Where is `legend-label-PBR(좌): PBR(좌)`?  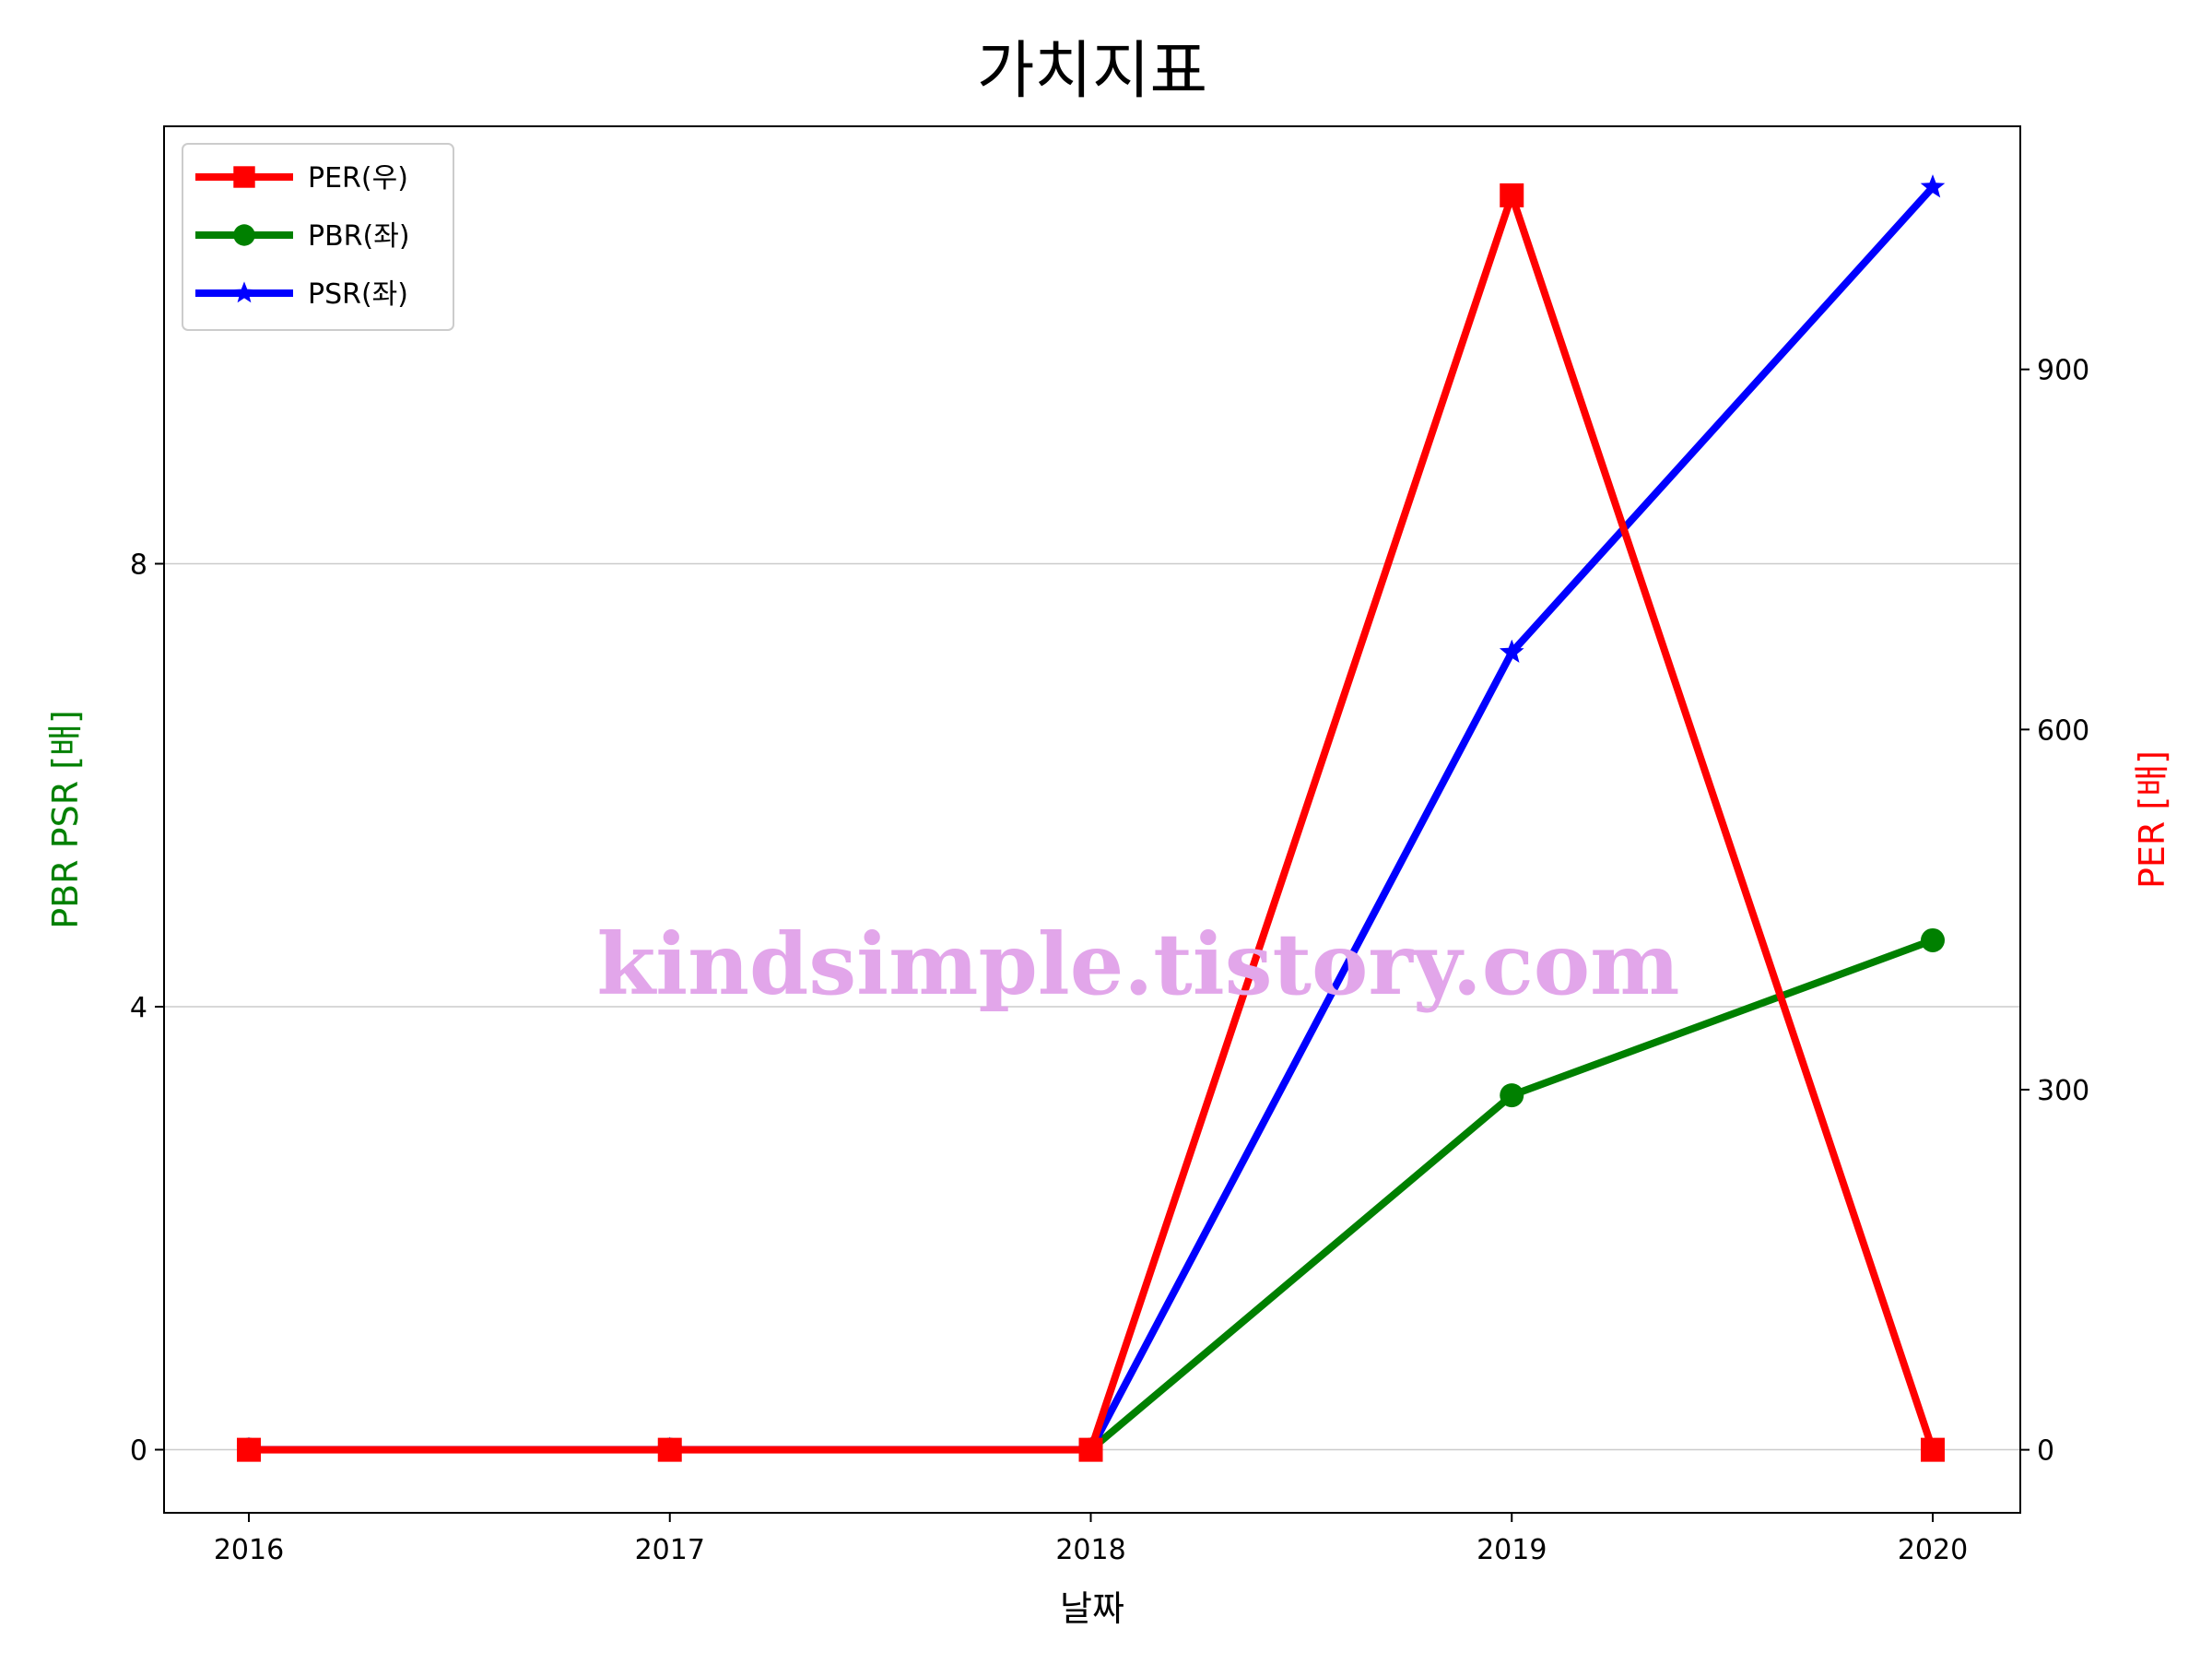
legend-label-PBR(좌): PBR(좌) is located at coordinates (359, 236).